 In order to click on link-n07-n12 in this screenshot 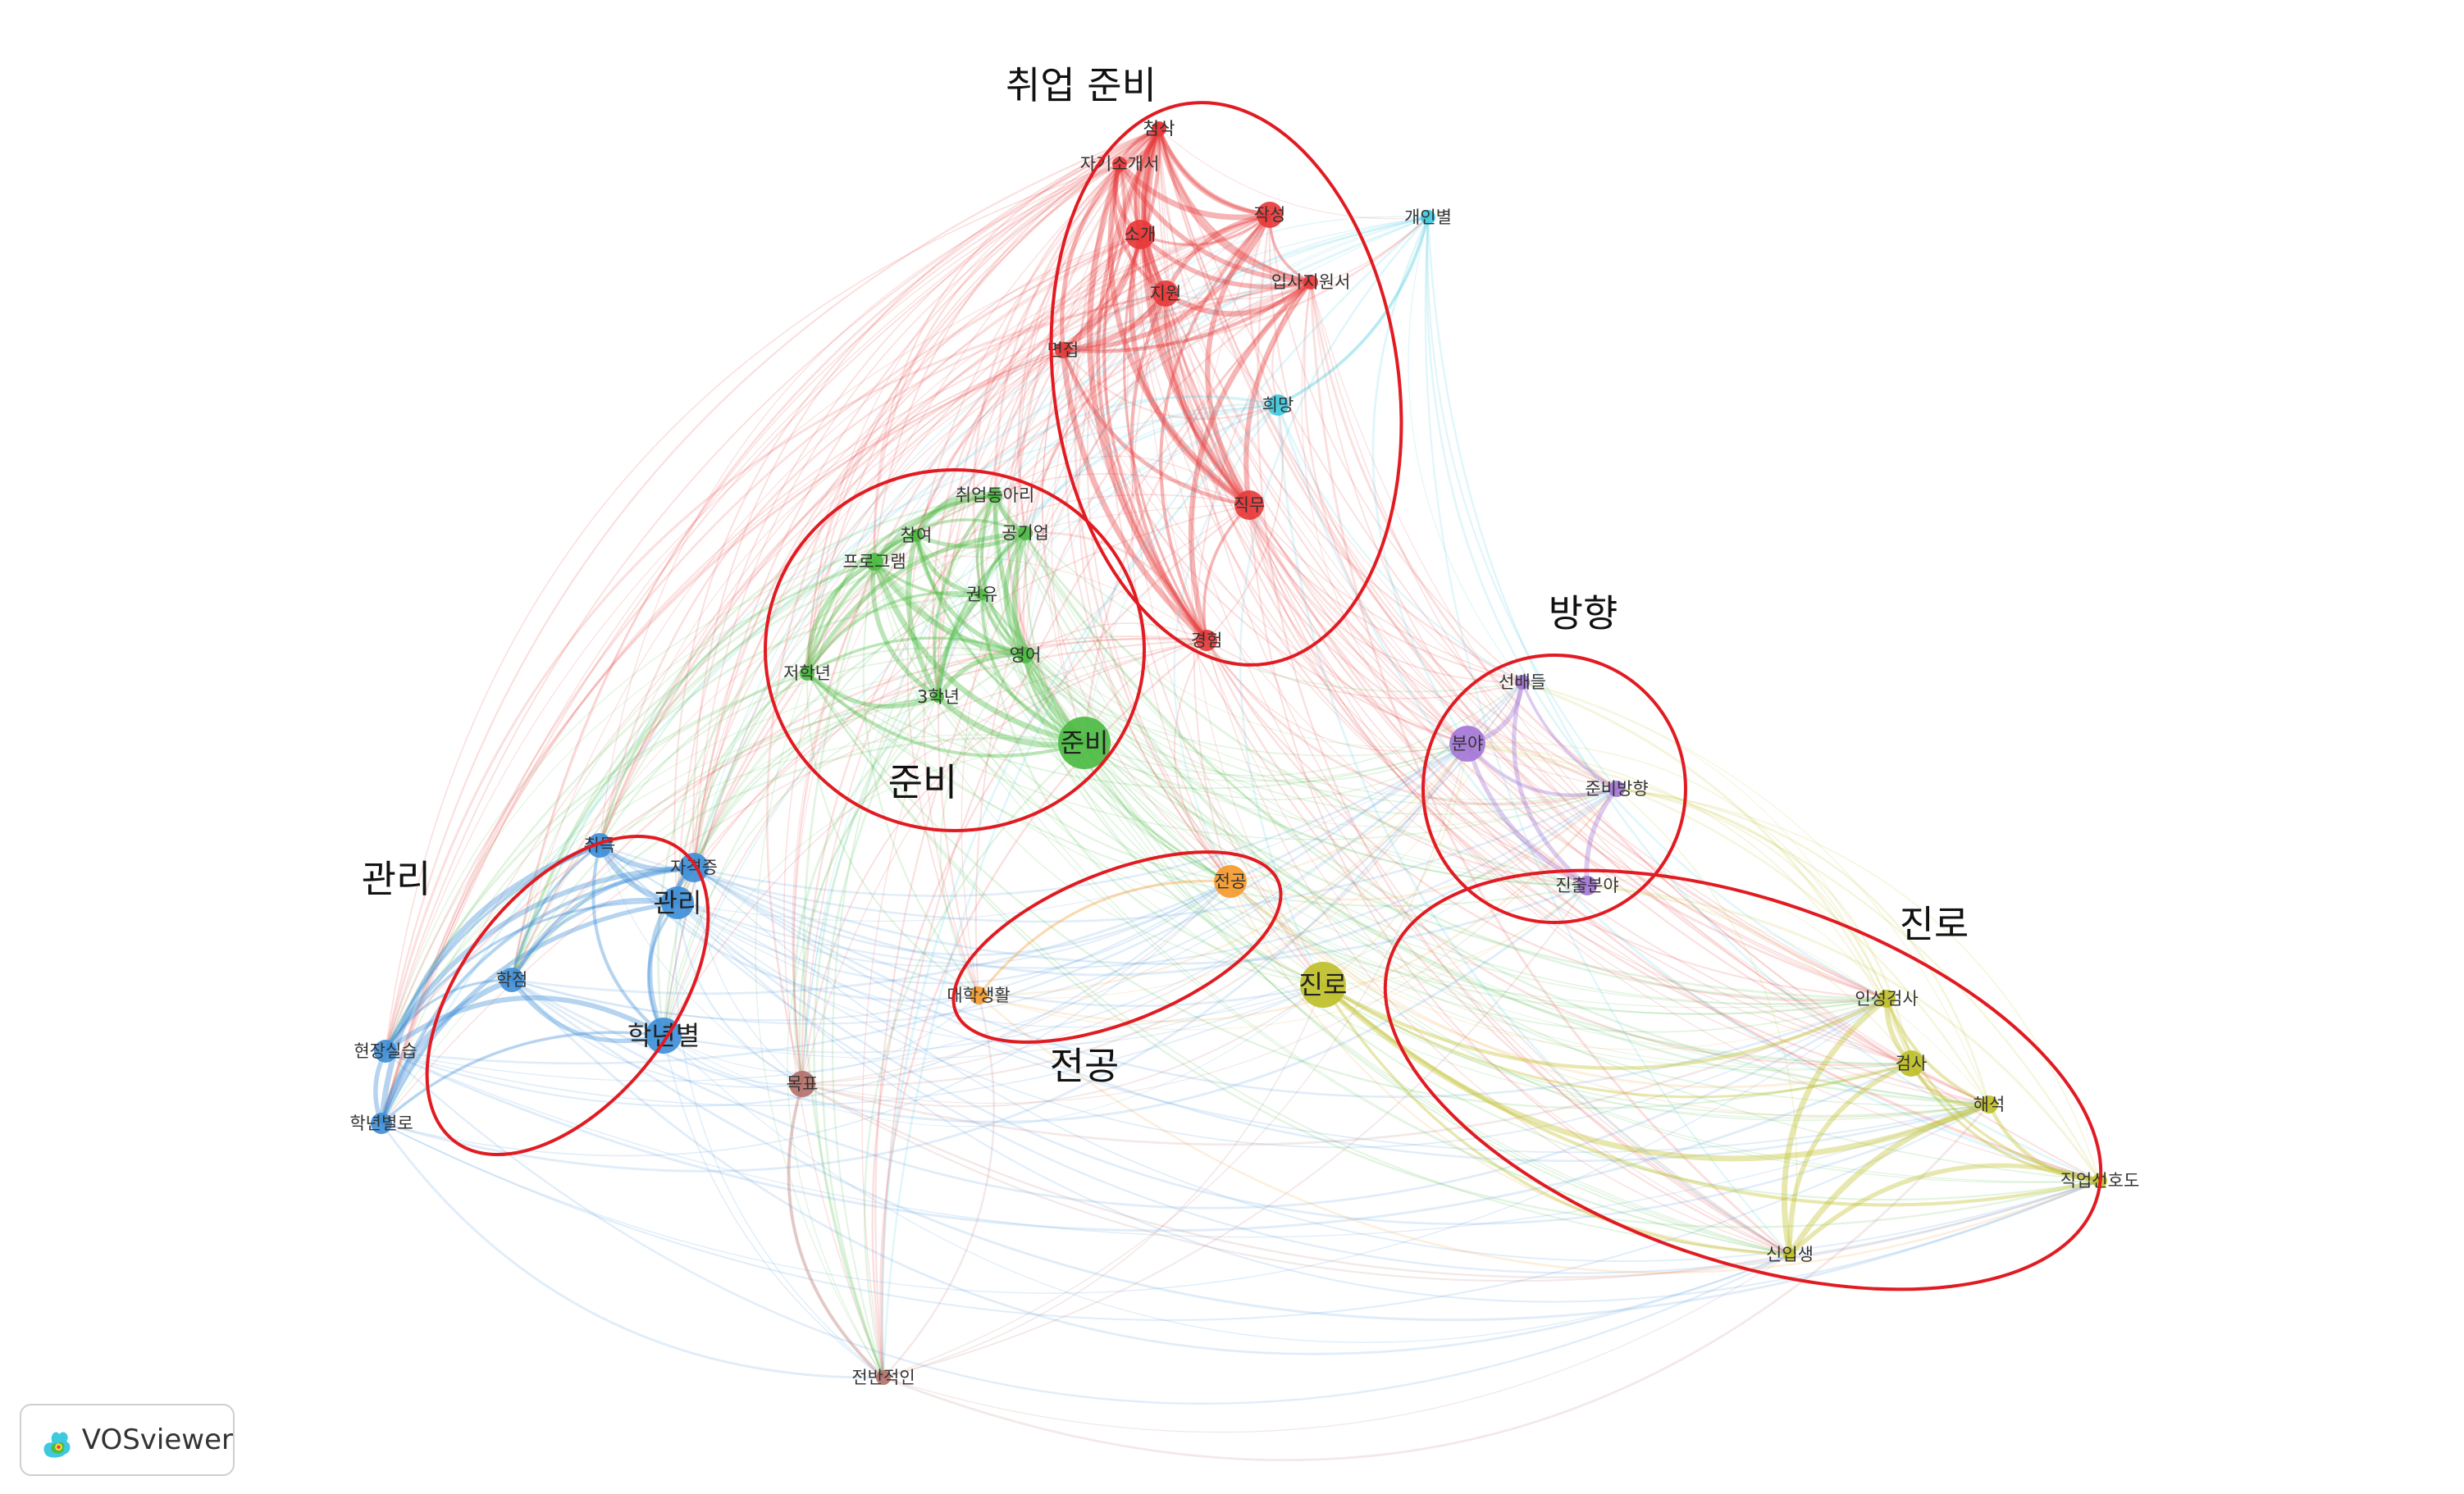, I will do `click(1297, 258)`.